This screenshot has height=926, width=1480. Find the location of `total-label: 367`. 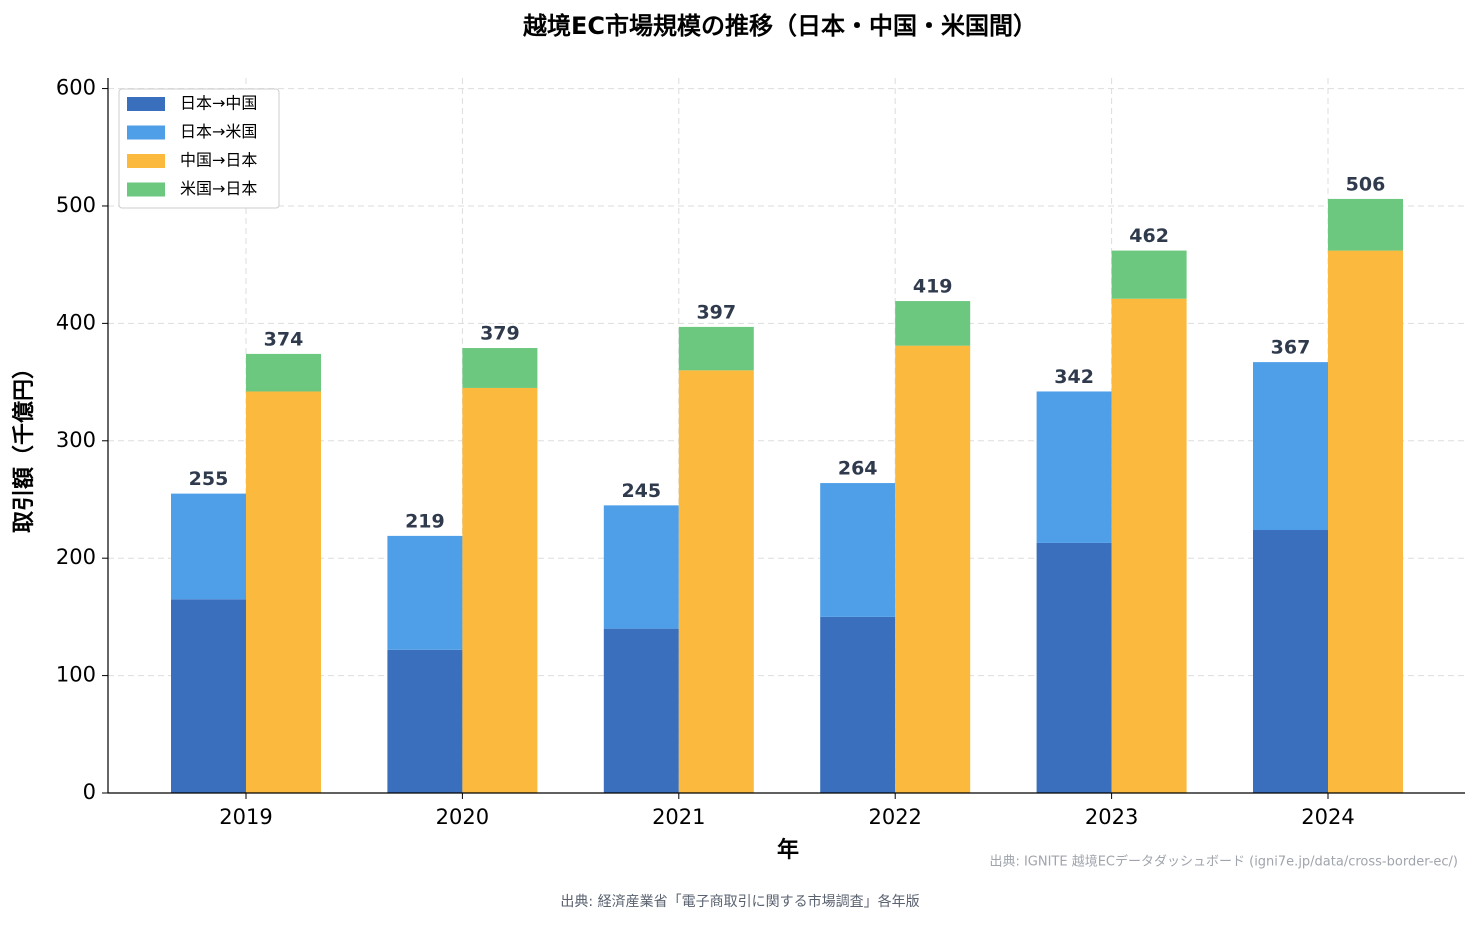

total-label: 367 is located at coordinates (1291, 348).